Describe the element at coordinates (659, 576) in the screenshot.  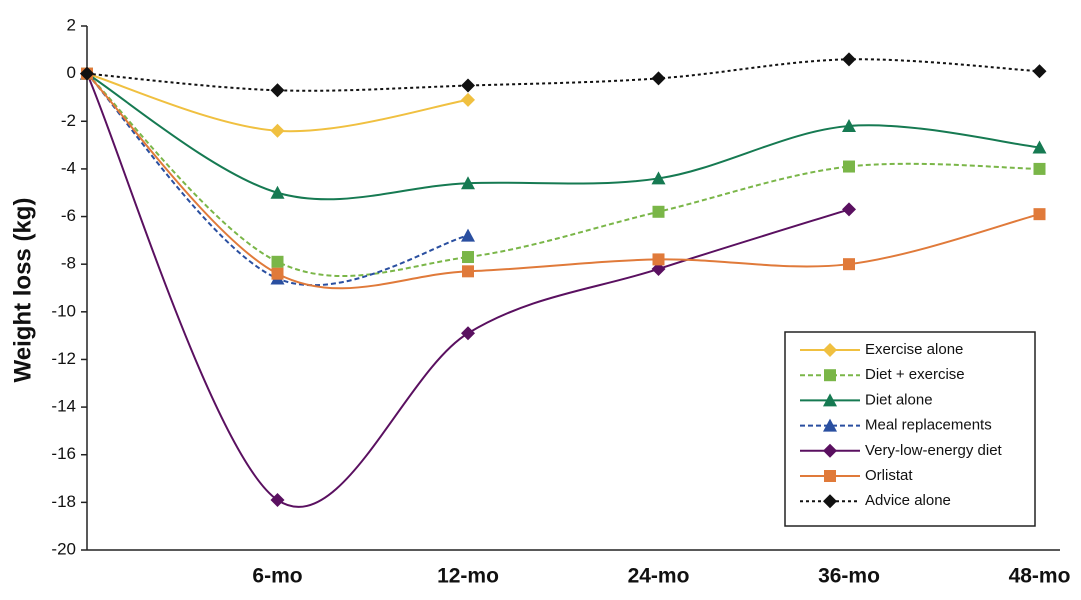
I see `x-tick-label: 24-mo` at that location.